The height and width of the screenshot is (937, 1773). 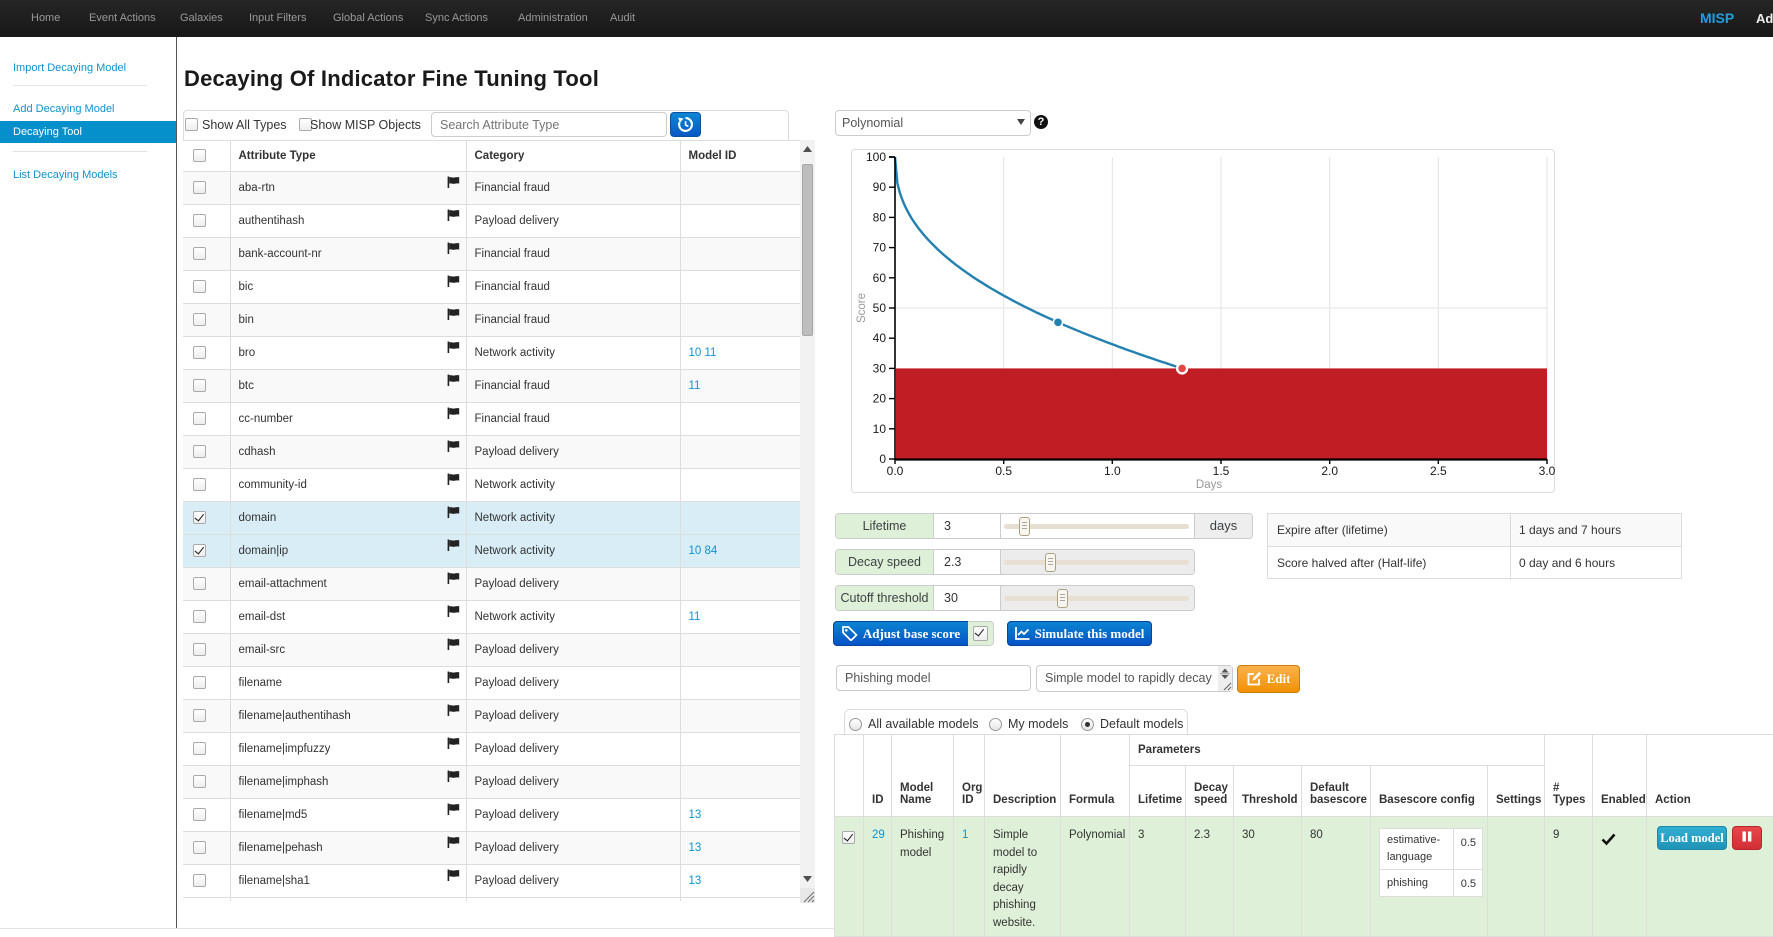 I want to click on svg-text: 50, so click(x=880, y=308).